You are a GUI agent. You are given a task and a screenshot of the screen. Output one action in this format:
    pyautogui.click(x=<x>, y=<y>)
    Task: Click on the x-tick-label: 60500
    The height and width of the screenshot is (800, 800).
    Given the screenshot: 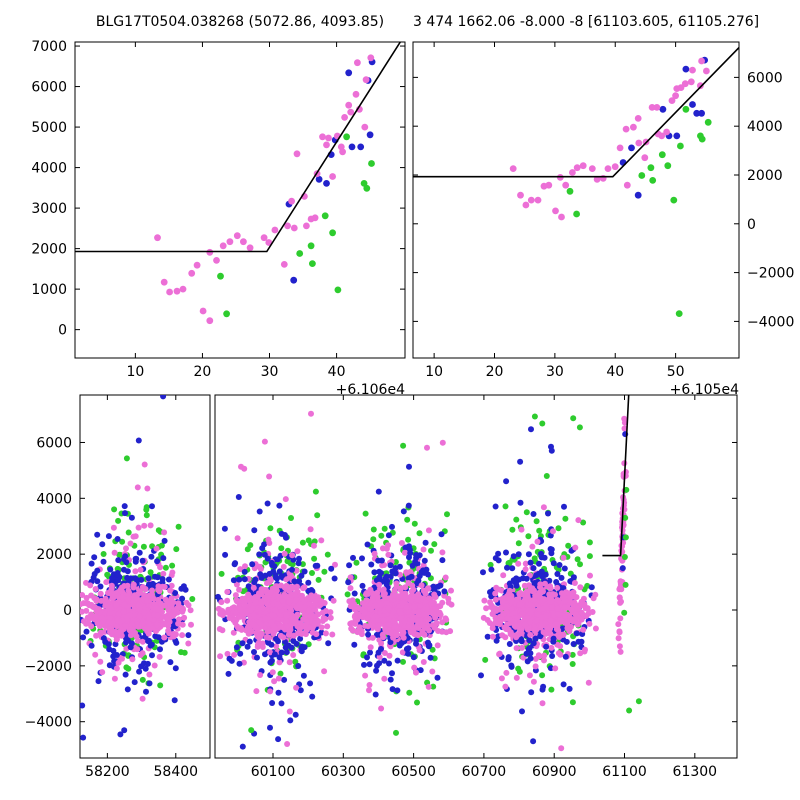 What is the action you would take?
    pyautogui.click(x=413, y=772)
    